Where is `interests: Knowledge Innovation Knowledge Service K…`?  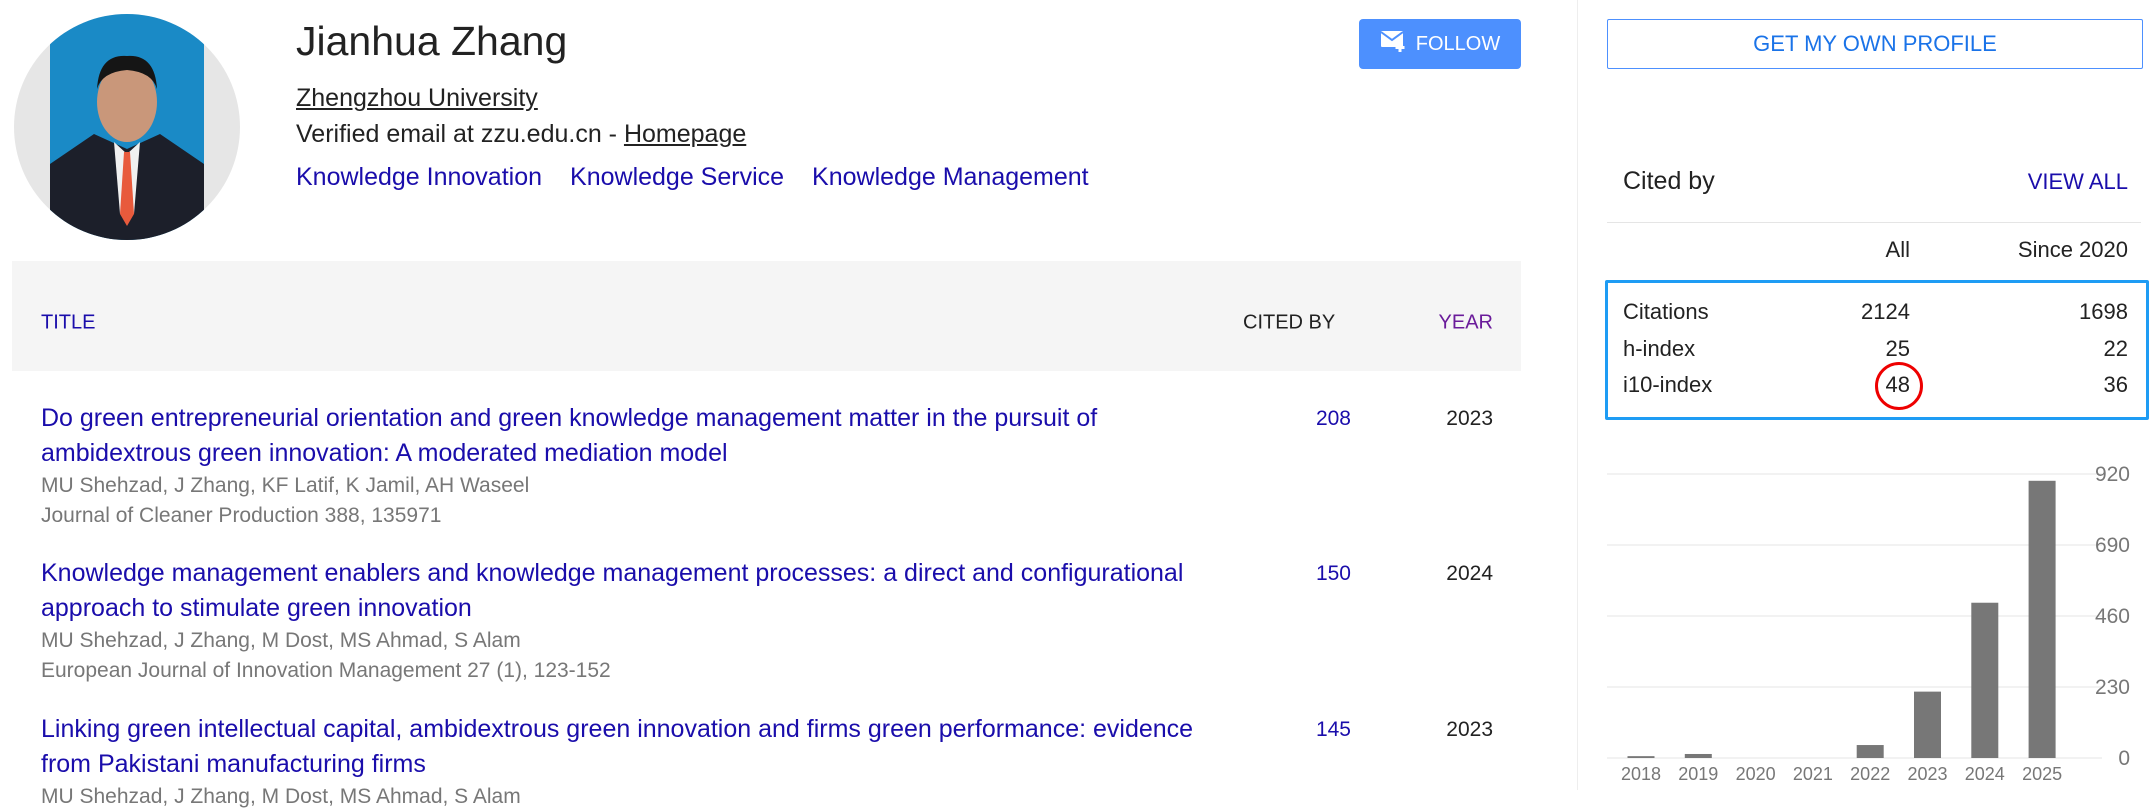
interests: Knowledge Innovation Knowledge Service K… is located at coordinates (692, 177).